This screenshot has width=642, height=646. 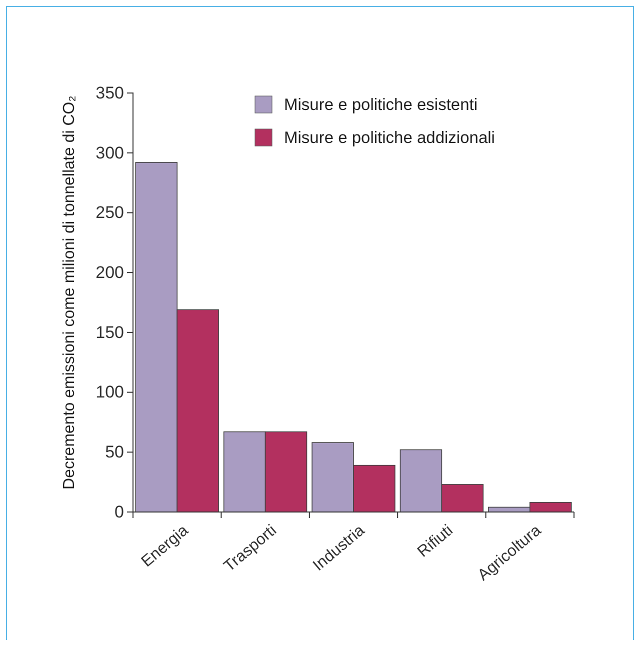 What do you see at coordinates (110, 212) in the screenshot?
I see `y-tick-label: 250` at bounding box center [110, 212].